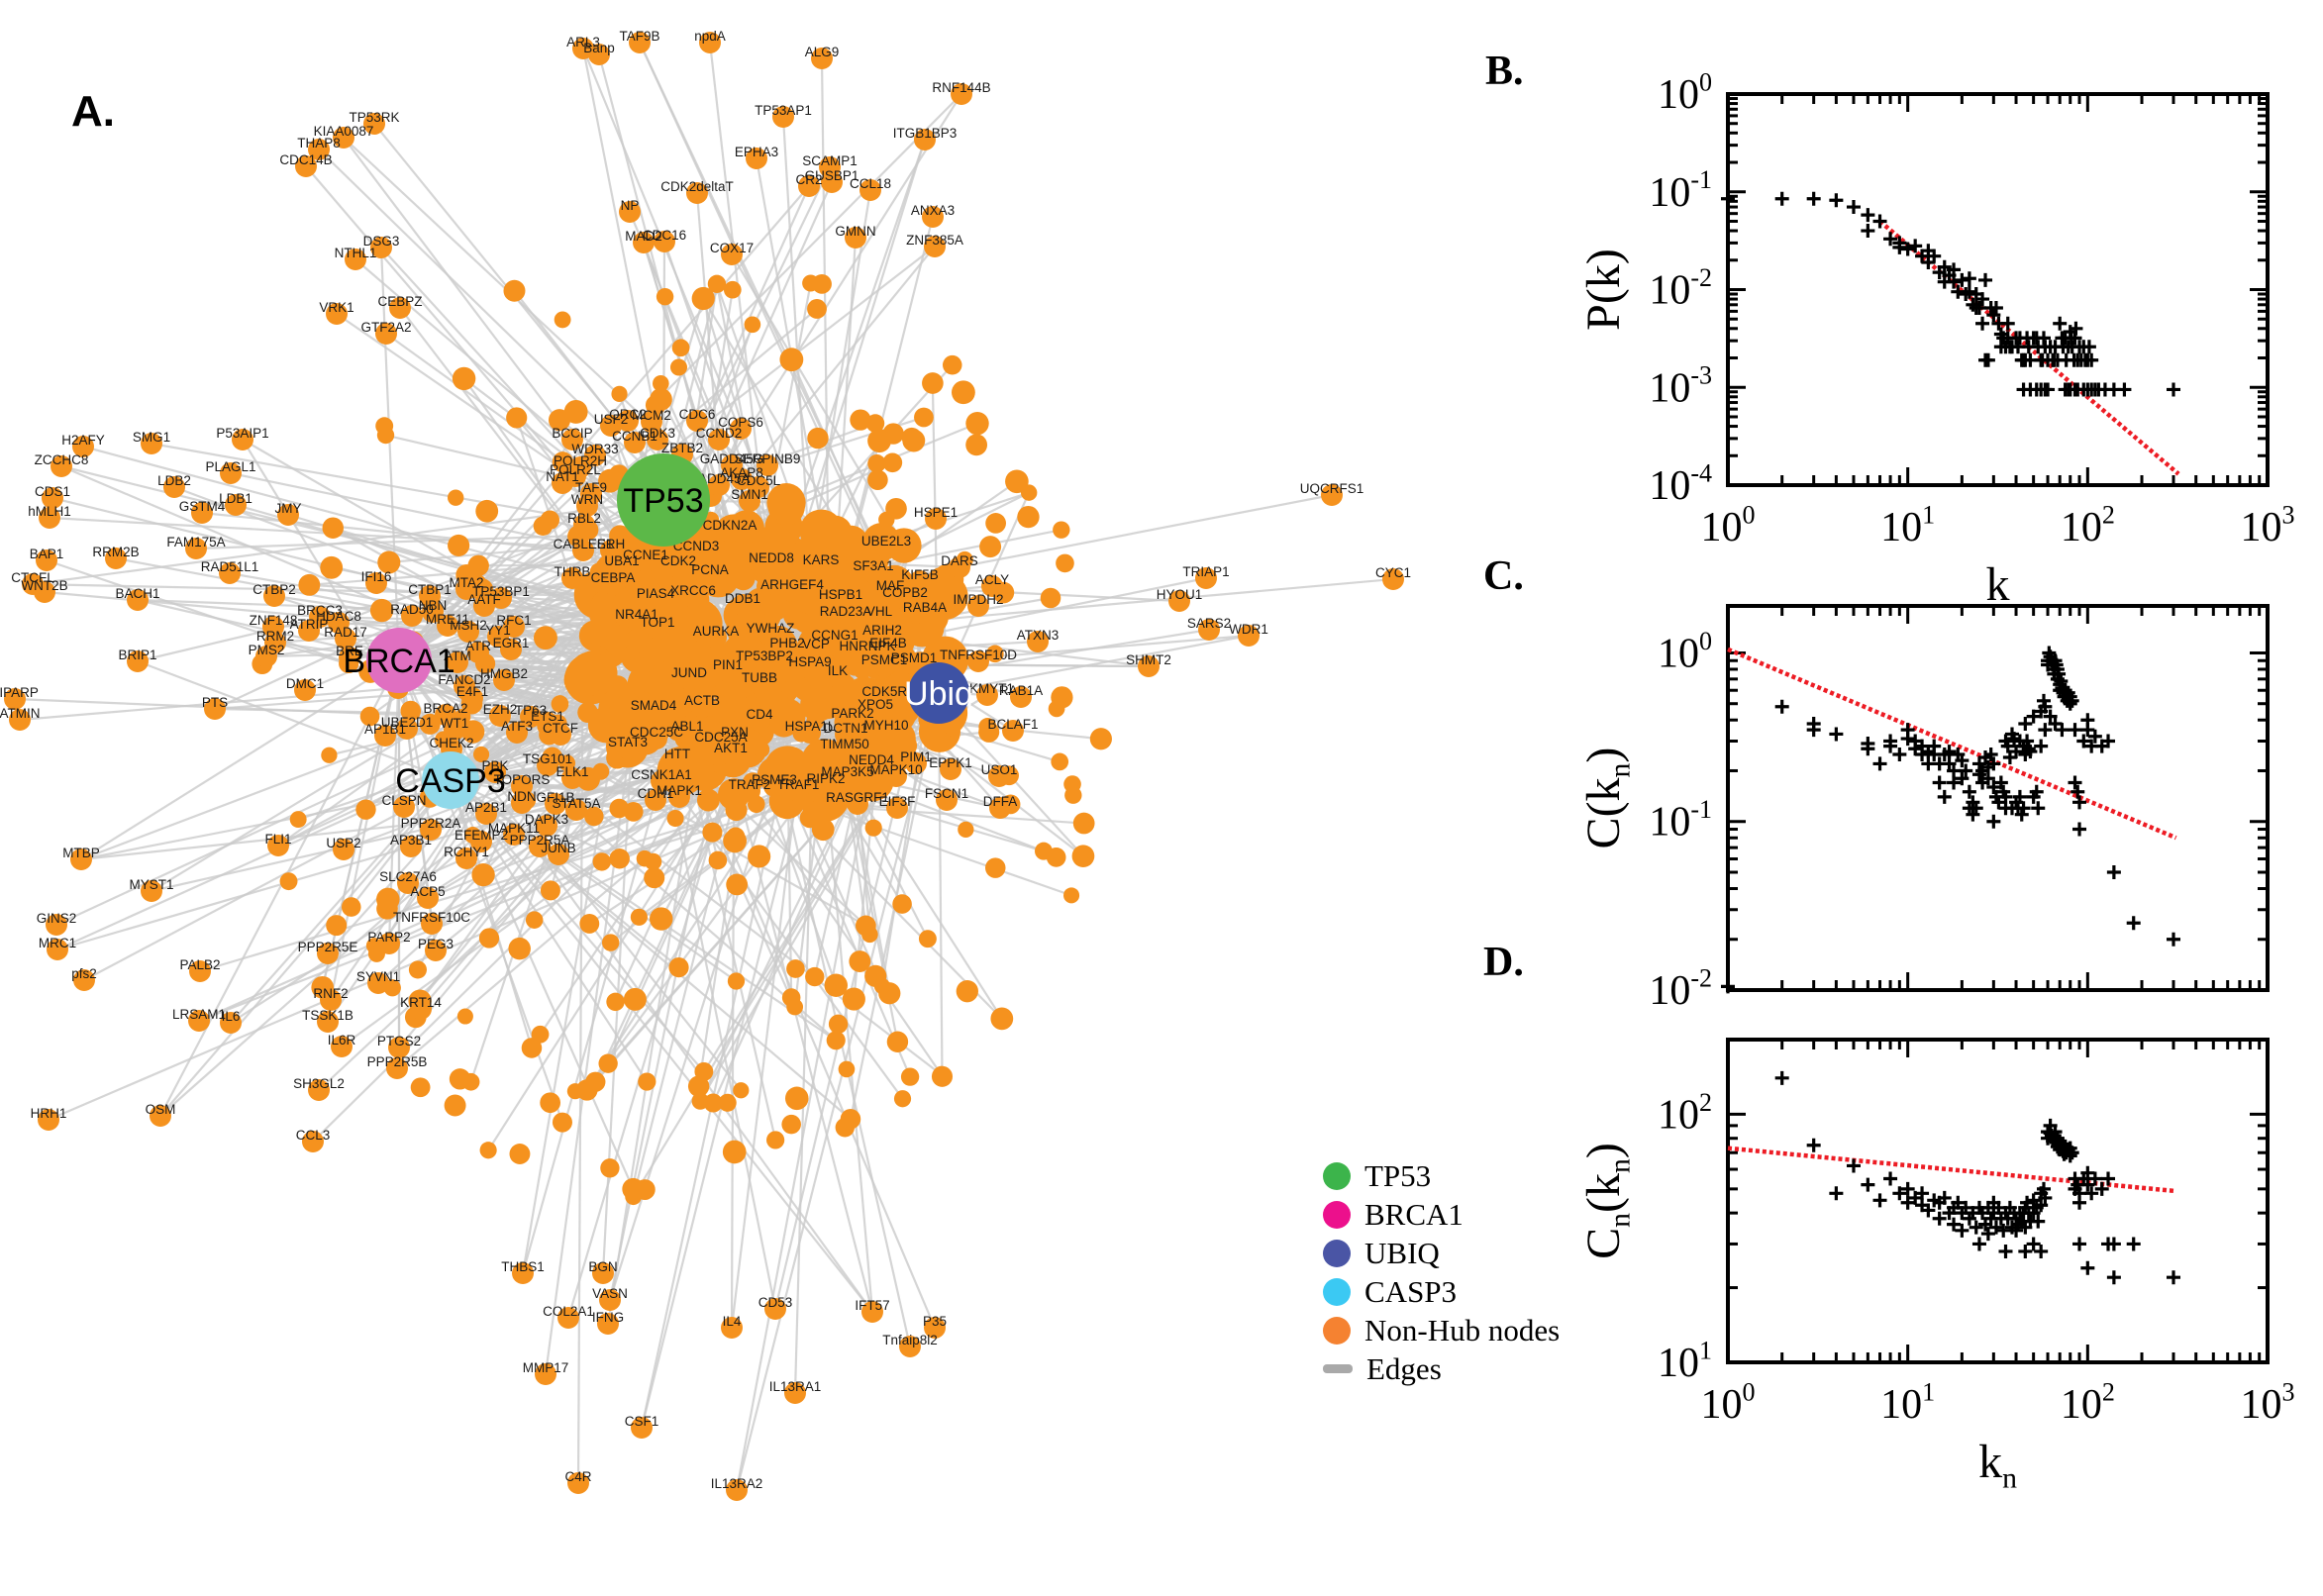 This screenshot has width=2323, height=1596. Describe the element at coordinates (696, 546) in the screenshot. I see `node-label: CCND3` at that location.